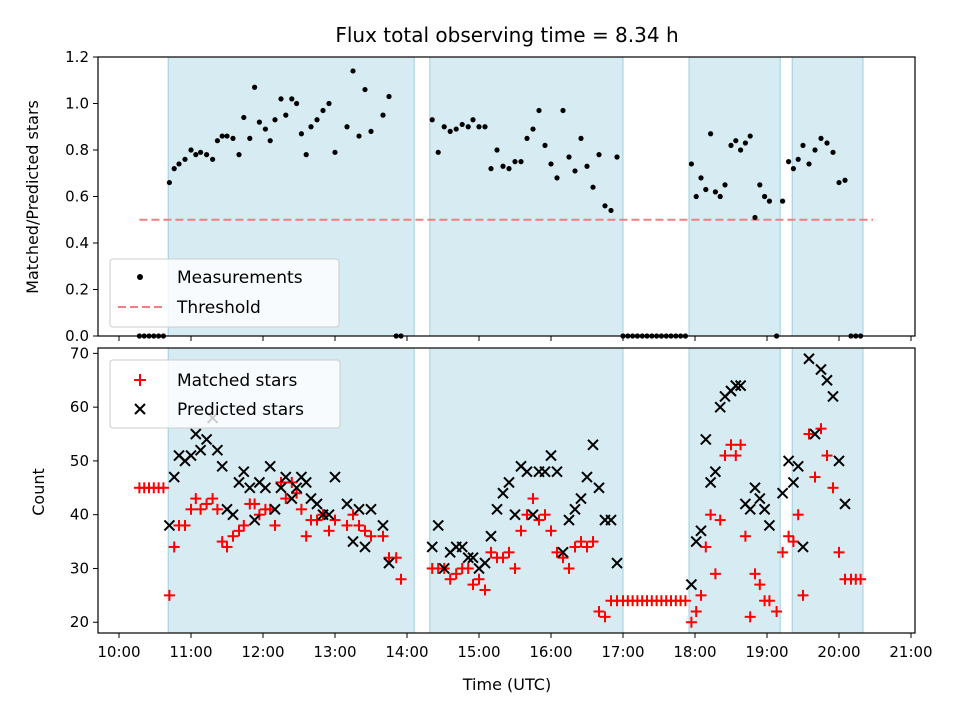 The image size is (960, 720). Describe the element at coordinates (225, 394) in the screenshot. I see `bottom-legend: Matched stars Predicted stars` at that location.